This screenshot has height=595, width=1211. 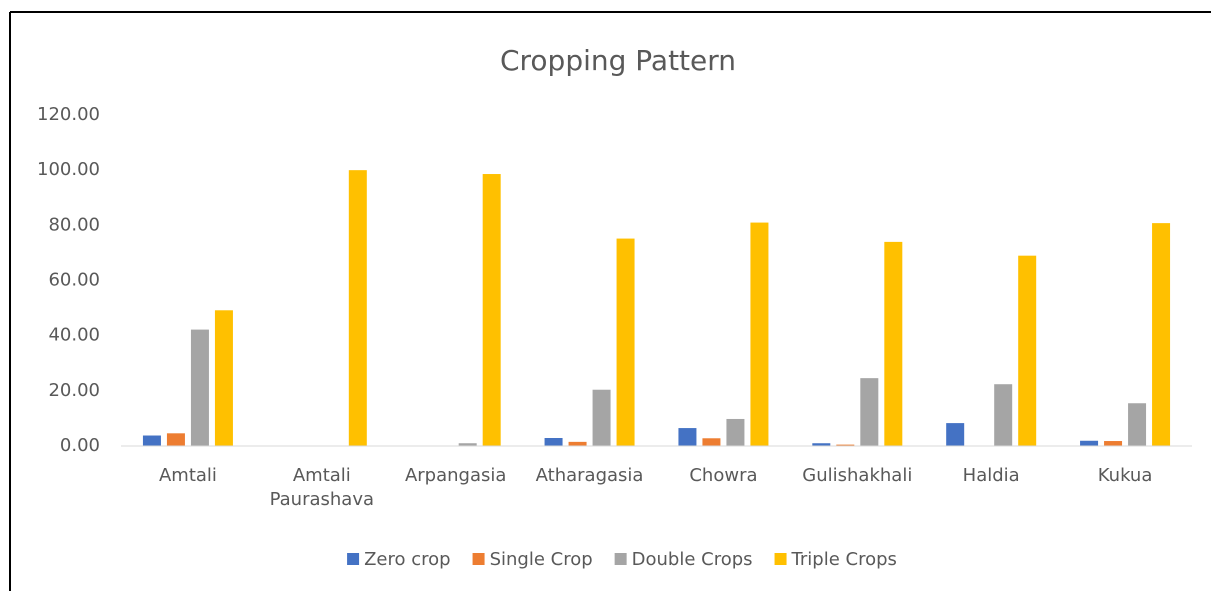 I want to click on x-tick-label: Arpangasia, so click(x=455, y=475).